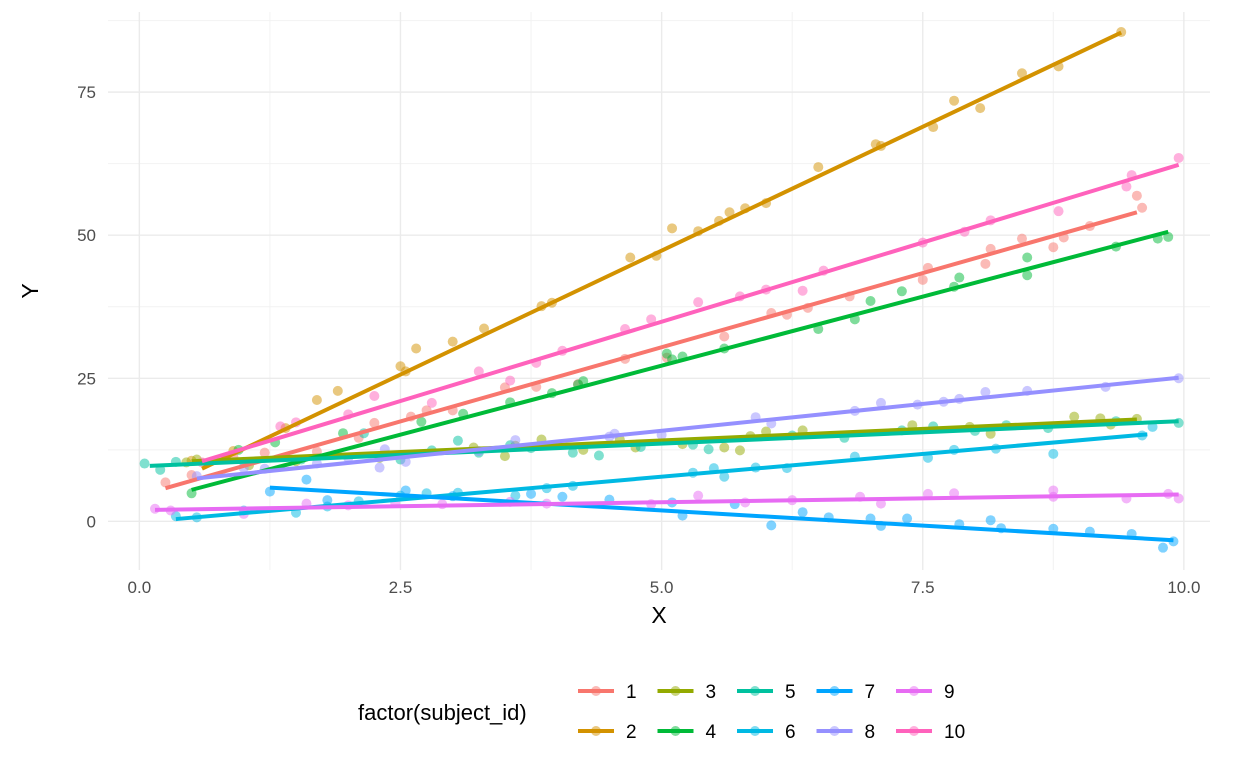 The height and width of the screenshot is (778, 1259). I want to click on x-tick-label: 0.0, so click(140, 587).